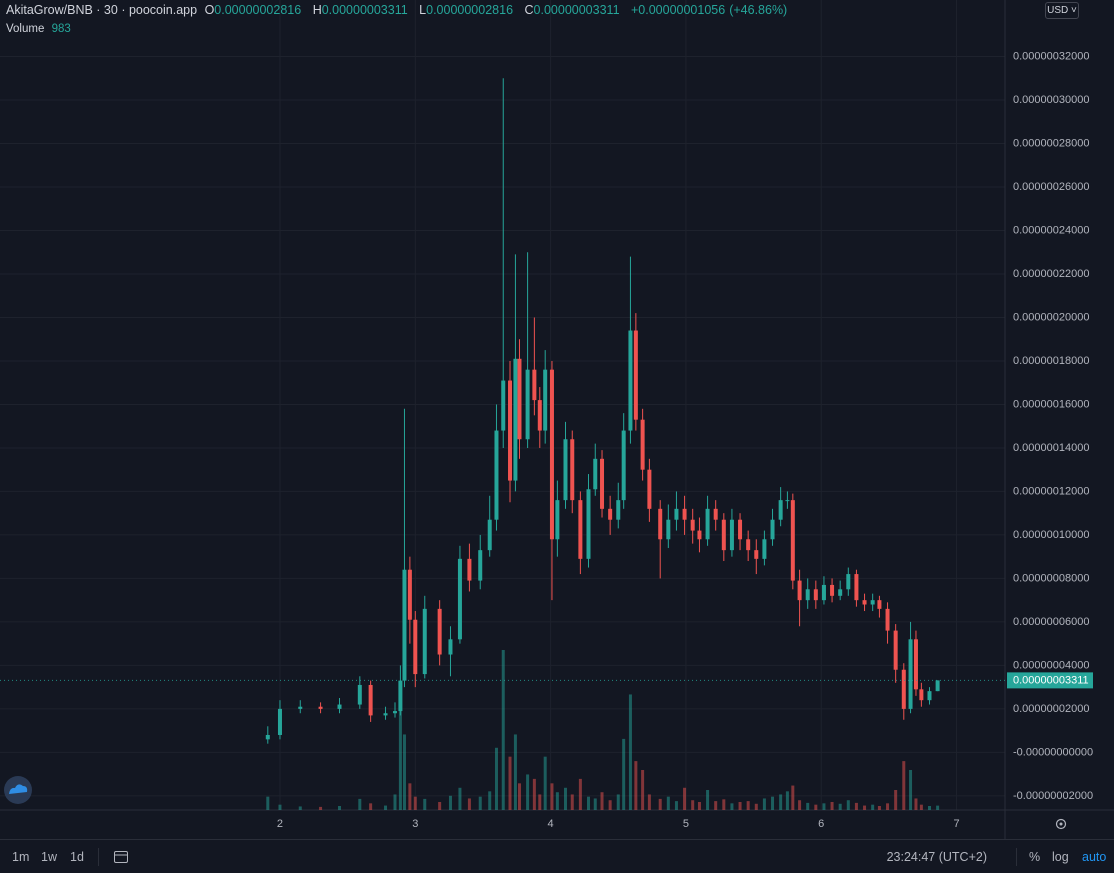 The height and width of the screenshot is (873, 1114). What do you see at coordinates (423, 10) in the screenshot?
I see `legend-name: L` at bounding box center [423, 10].